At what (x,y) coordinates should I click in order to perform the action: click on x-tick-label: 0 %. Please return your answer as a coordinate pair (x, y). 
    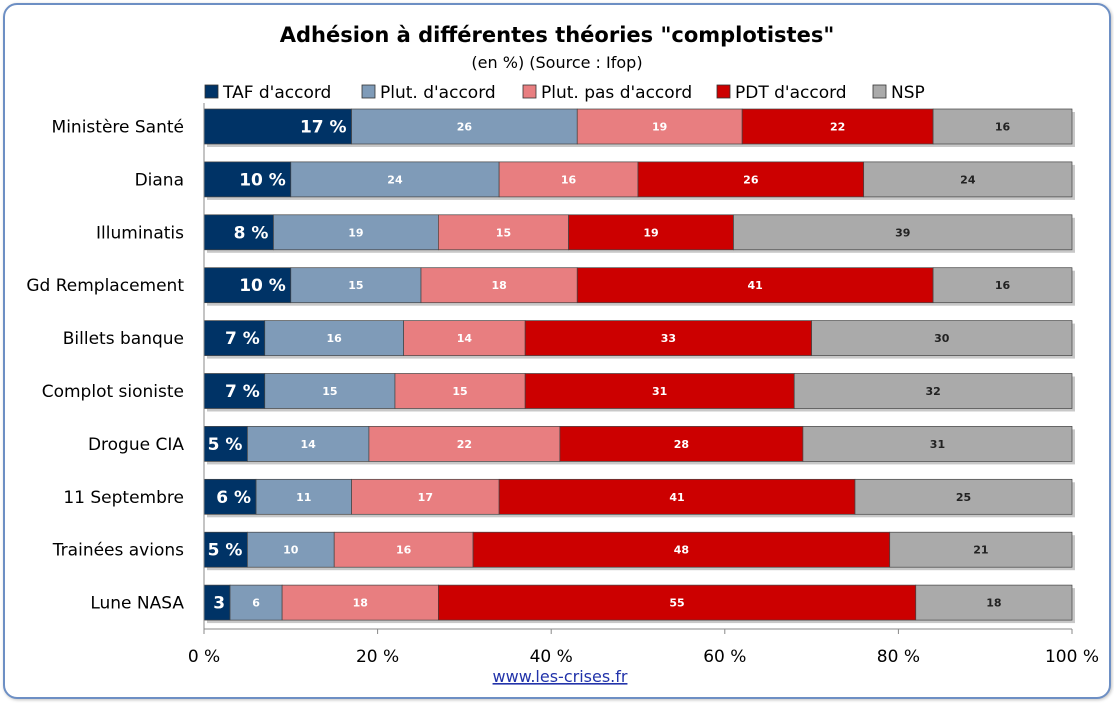
    Looking at the image, I should click on (204, 657).